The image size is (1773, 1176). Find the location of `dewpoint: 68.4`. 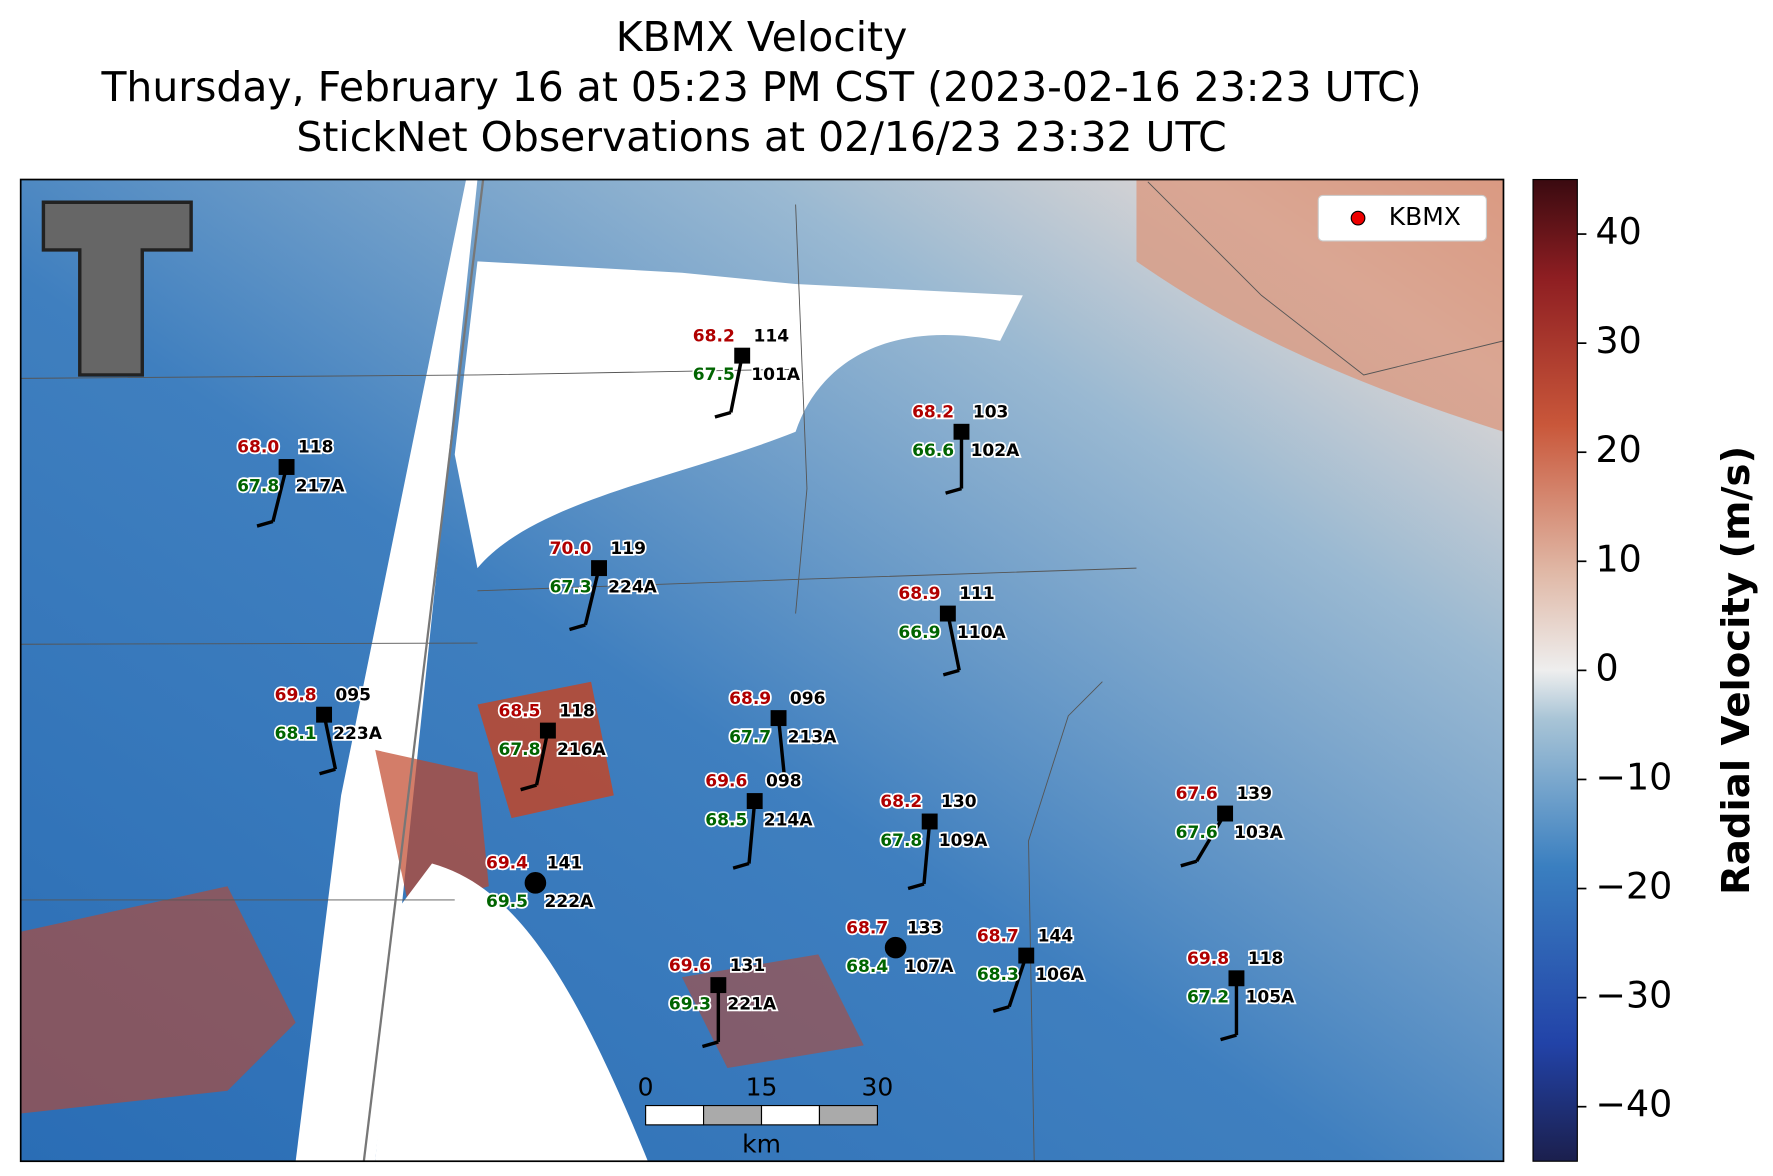

dewpoint: 68.4 is located at coordinates (867, 967).